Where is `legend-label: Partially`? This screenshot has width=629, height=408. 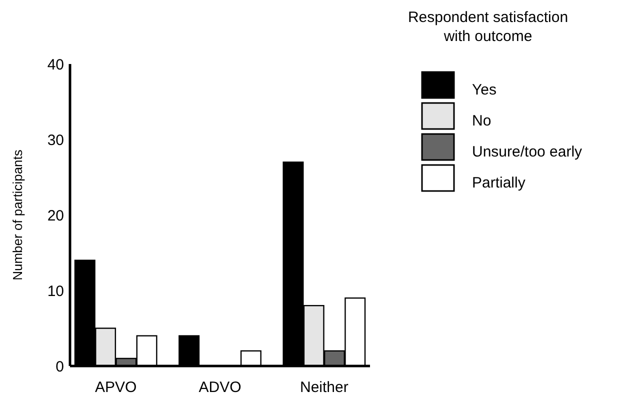
legend-label: Partially is located at coordinates (499, 183).